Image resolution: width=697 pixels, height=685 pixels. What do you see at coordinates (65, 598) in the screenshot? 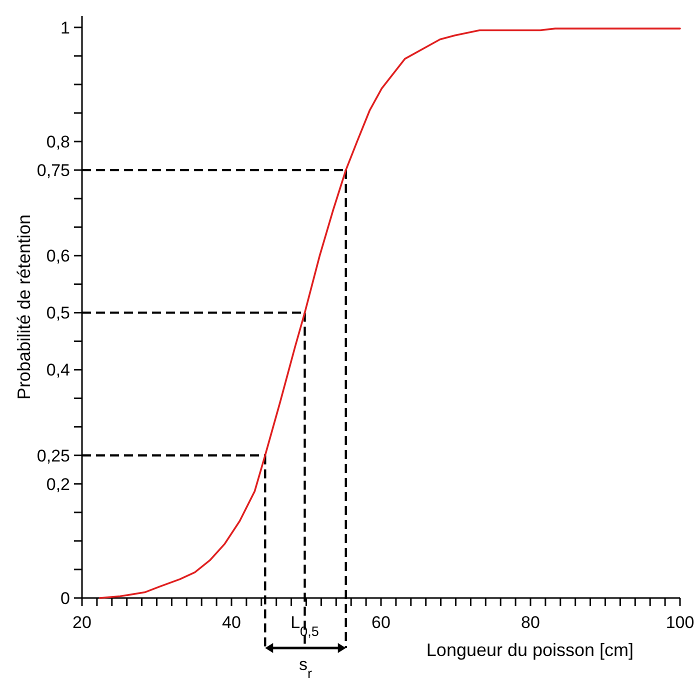
I see `y-tick-label: 0` at bounding box center [65, 598].